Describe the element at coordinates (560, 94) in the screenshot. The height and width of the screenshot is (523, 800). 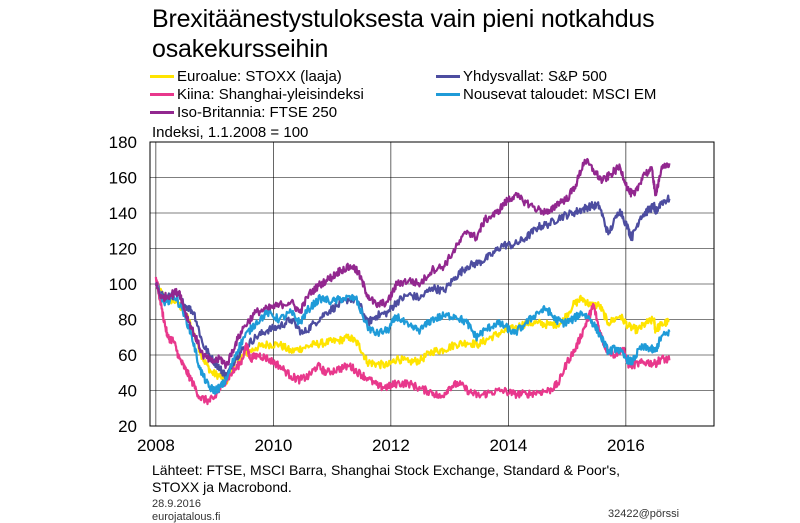
I see `legend-label-msci: Nousevat taloudet: MSCI EM` at that location.